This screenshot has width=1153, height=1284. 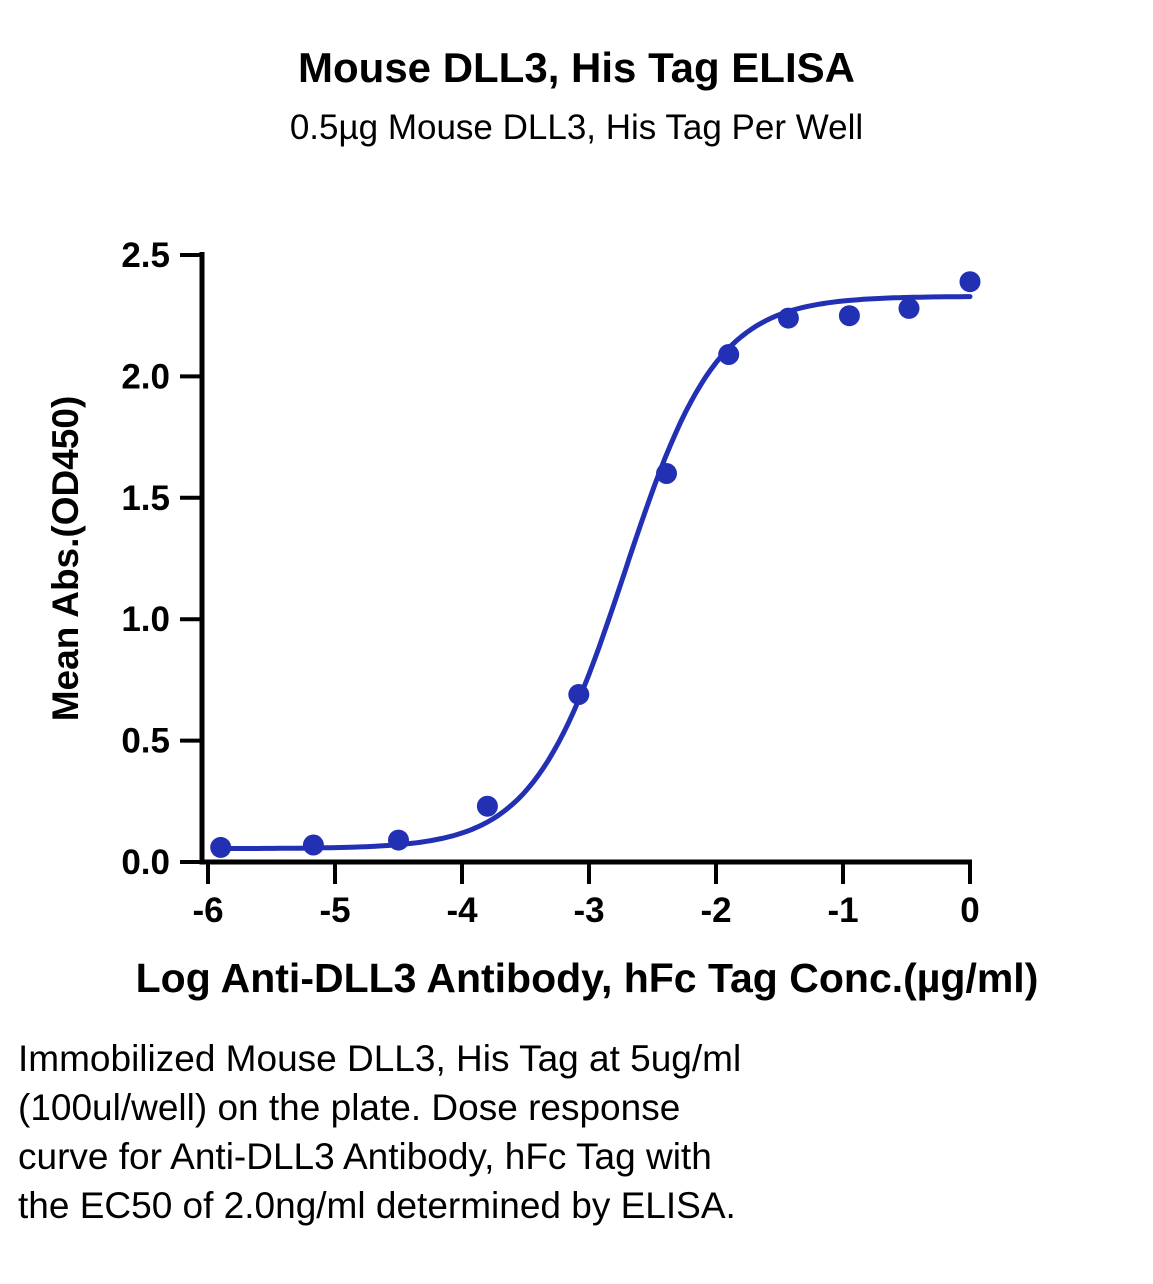 What do you see at coordinates (576, 128) in the screenshot?
I see `chart-subtitle: 0.5µg Mouse DLL3, His Tag Per Well` at bounding box center [576, 128].